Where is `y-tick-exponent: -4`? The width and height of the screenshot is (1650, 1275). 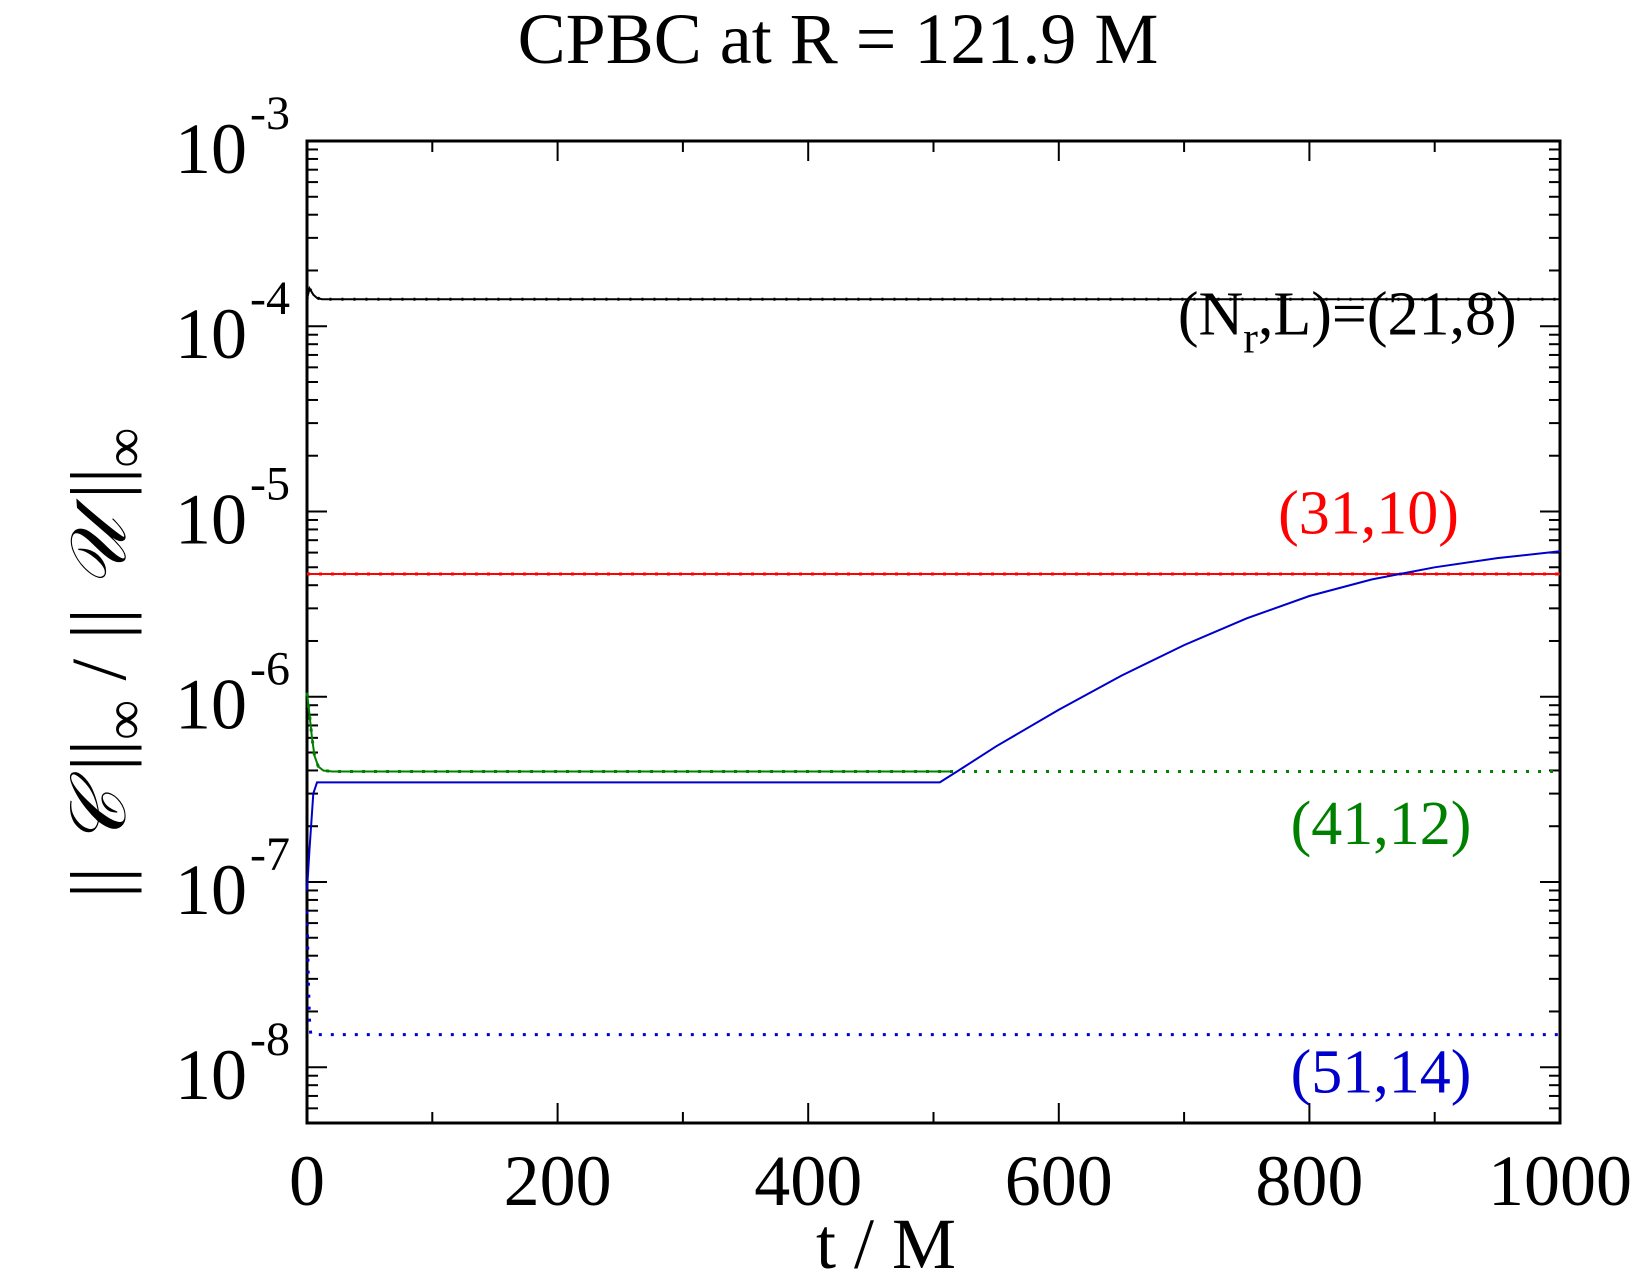 y-tick-exponent: -4 is located at coordinates (270, 298).